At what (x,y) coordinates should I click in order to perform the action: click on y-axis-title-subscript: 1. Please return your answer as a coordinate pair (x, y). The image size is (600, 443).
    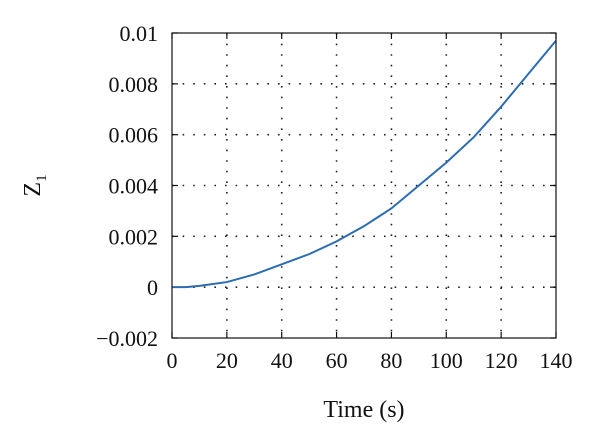
    Looking at the image, I should click on (42, 178).